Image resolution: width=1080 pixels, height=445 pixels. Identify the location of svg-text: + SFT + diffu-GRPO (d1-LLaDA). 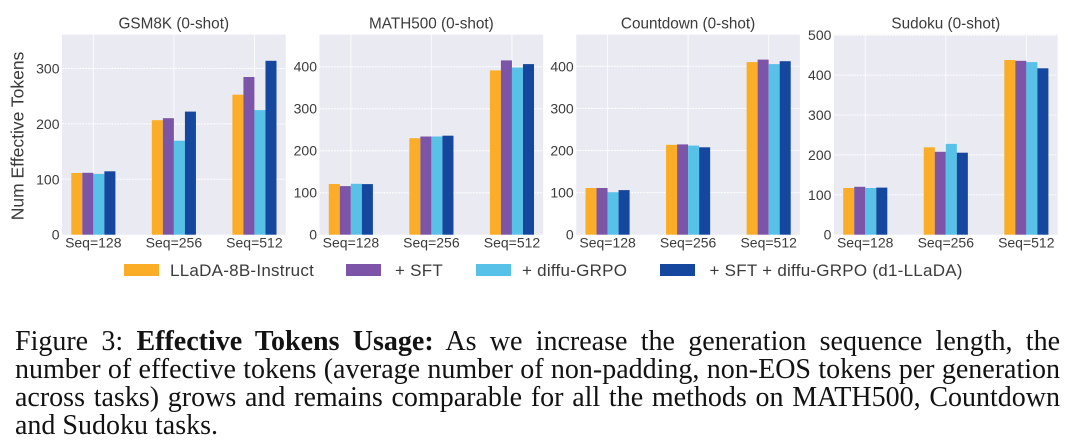
(836, 270).